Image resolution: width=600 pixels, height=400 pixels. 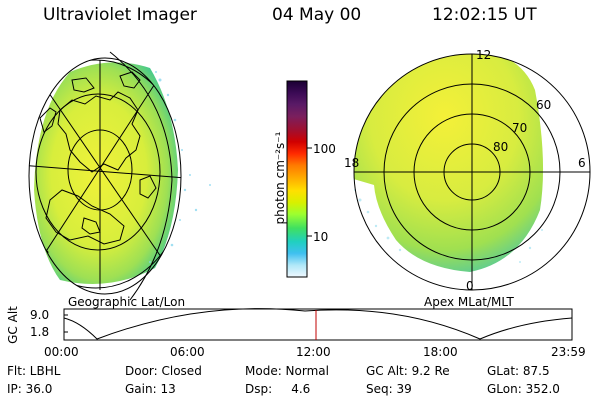 I want to click on footer-gc-alt: GC Alt: 9.2 Re, so click(x=408, y=371).